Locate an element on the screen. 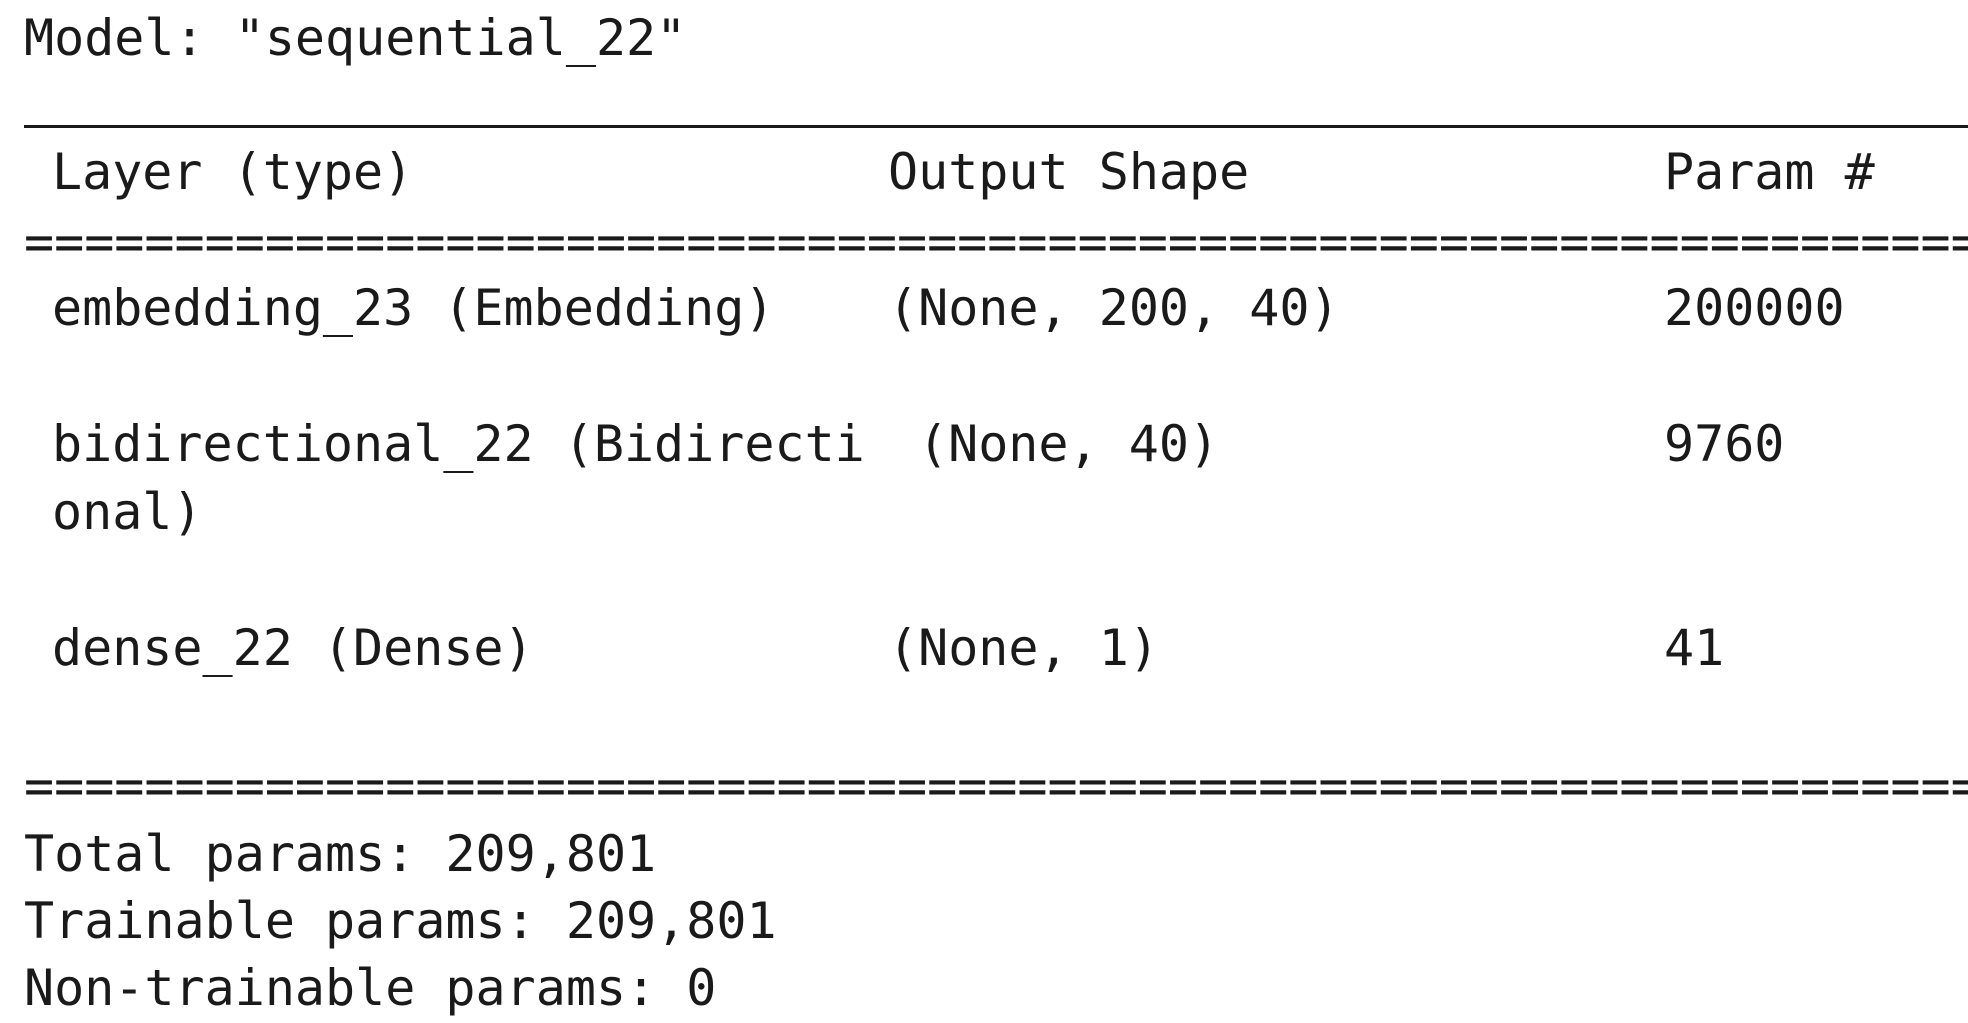 The image size is (1968, 1023). header-param-count: Param # is located at coordinates (1769, 172).